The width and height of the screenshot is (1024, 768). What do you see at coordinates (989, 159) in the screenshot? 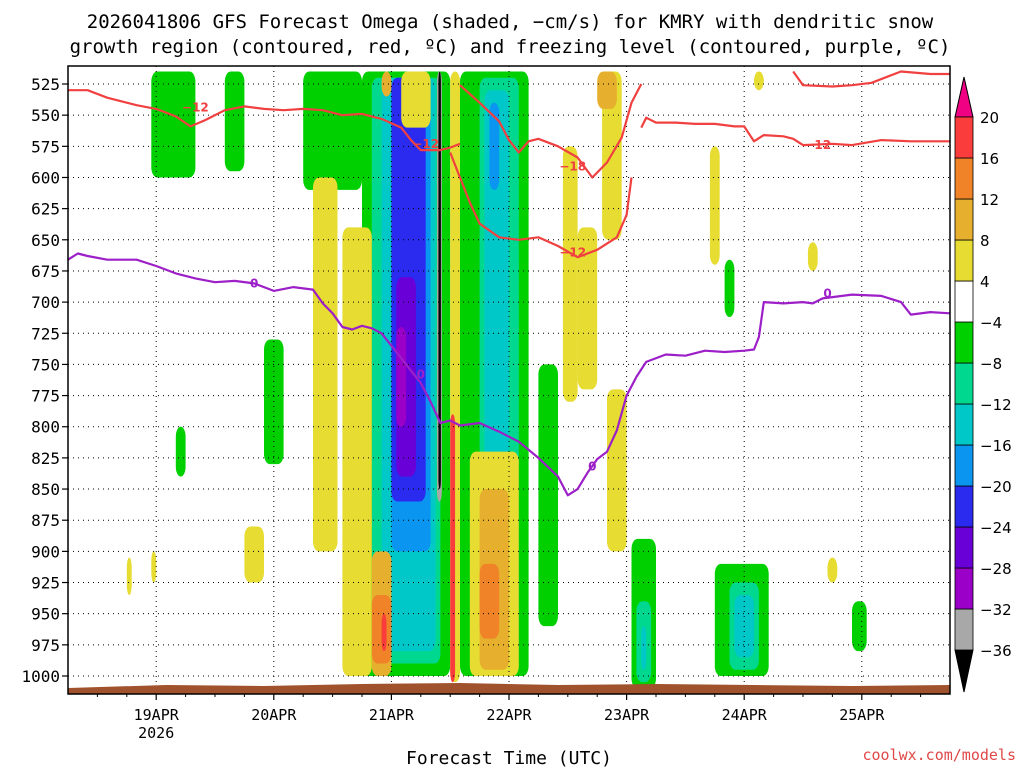
I see `colorbar-label-12: 16` at bounding box center [989, 159].